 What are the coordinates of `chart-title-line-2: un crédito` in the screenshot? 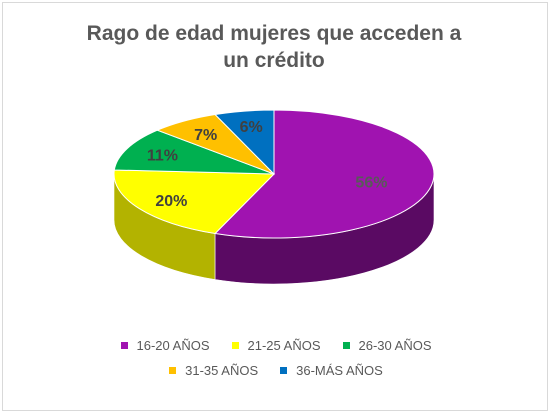 It's located at (274, 60).